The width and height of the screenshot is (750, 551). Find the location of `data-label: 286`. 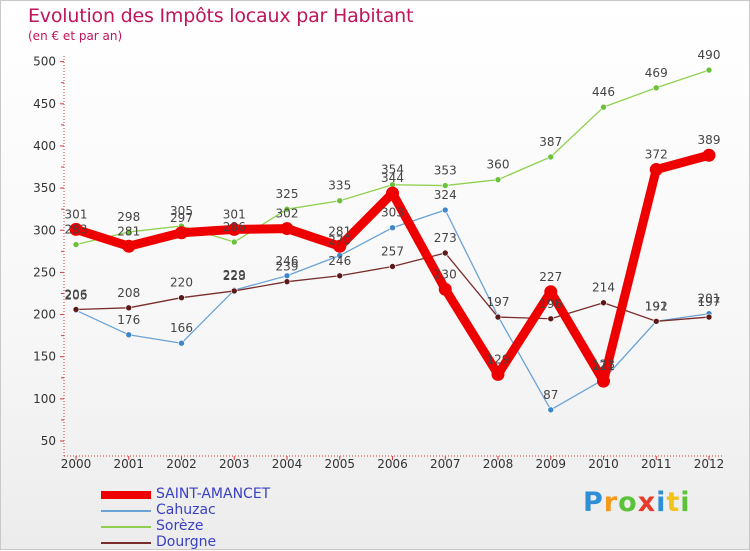

data-label: 286 is located at coordinates (234, 227).